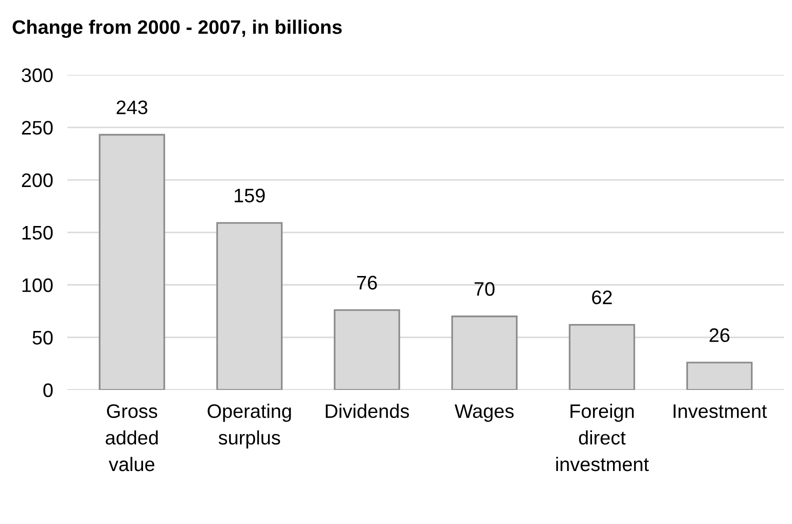  I want to click on x-tick-label: Wages, so click(484, 413).